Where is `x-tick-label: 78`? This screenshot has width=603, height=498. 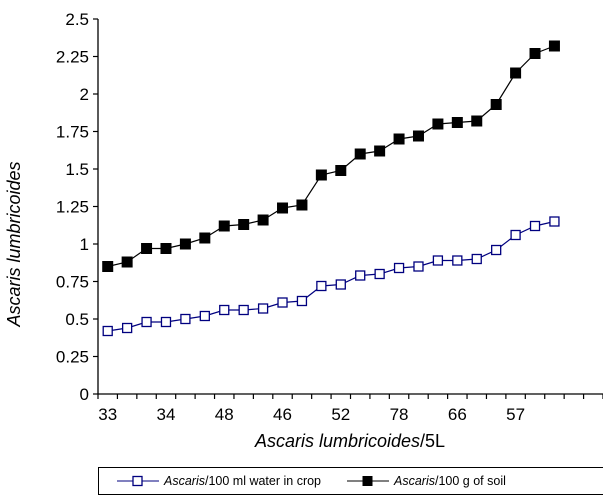 x-tick-label: 78 is located at coordinates (399, 414).